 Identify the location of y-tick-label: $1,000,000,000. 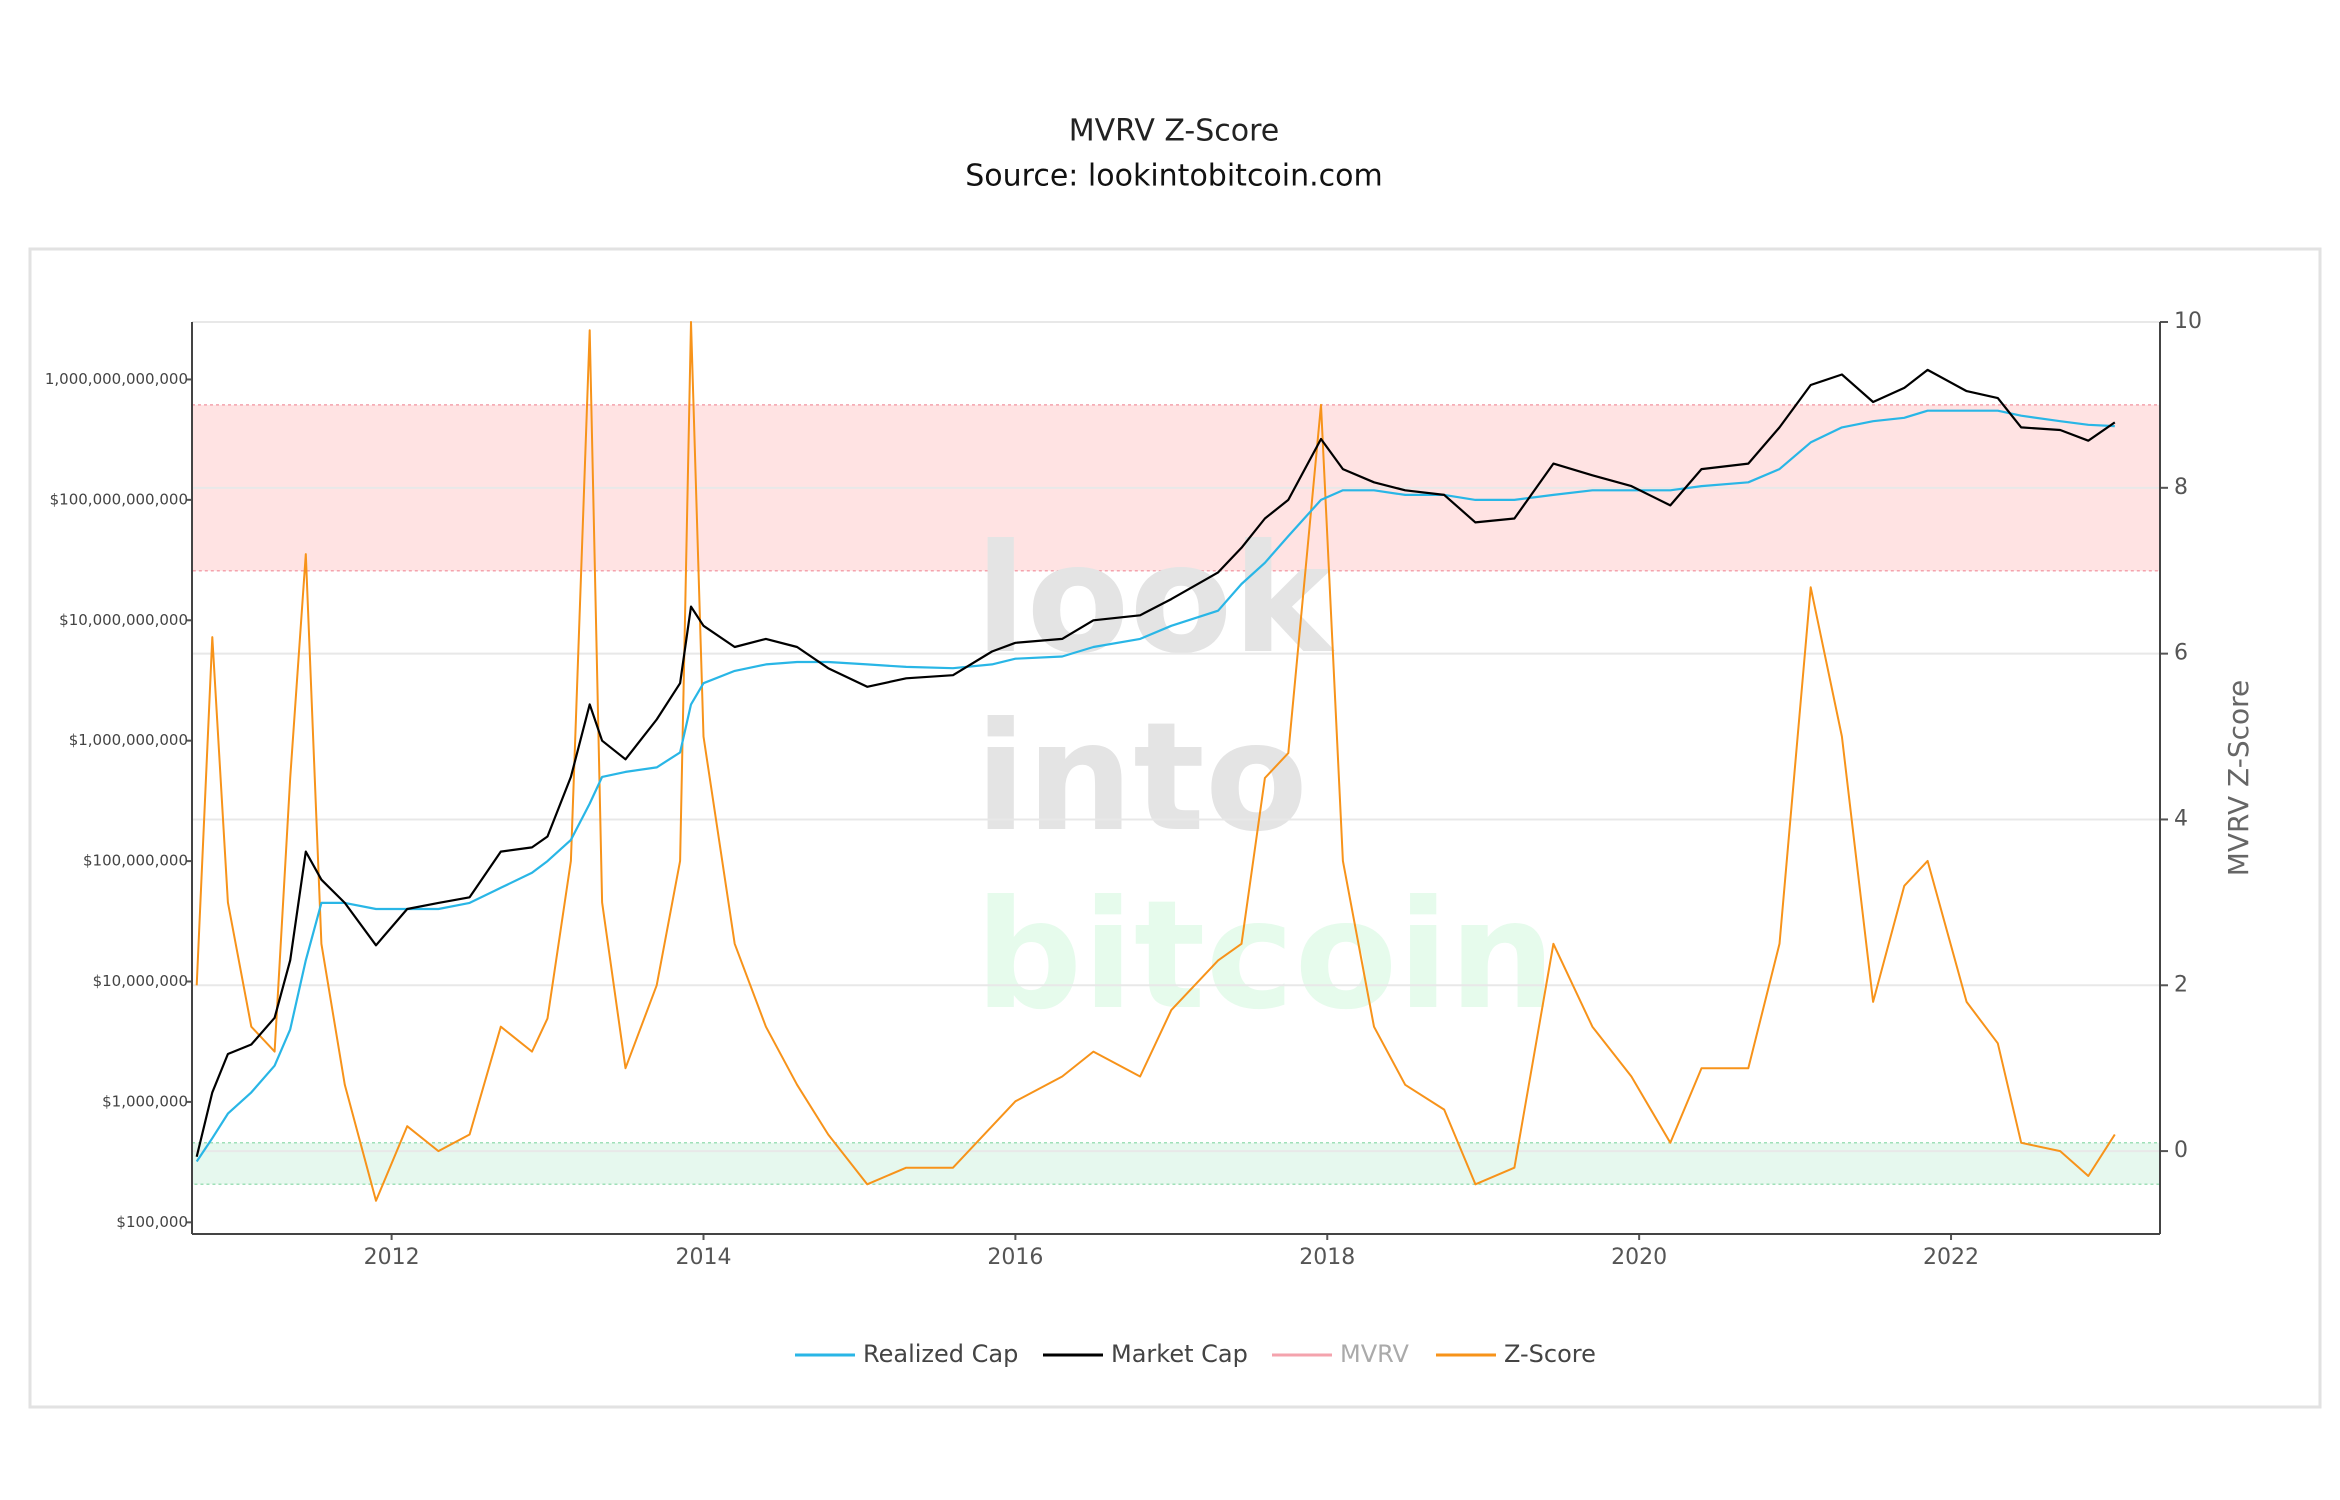
(128, 740).